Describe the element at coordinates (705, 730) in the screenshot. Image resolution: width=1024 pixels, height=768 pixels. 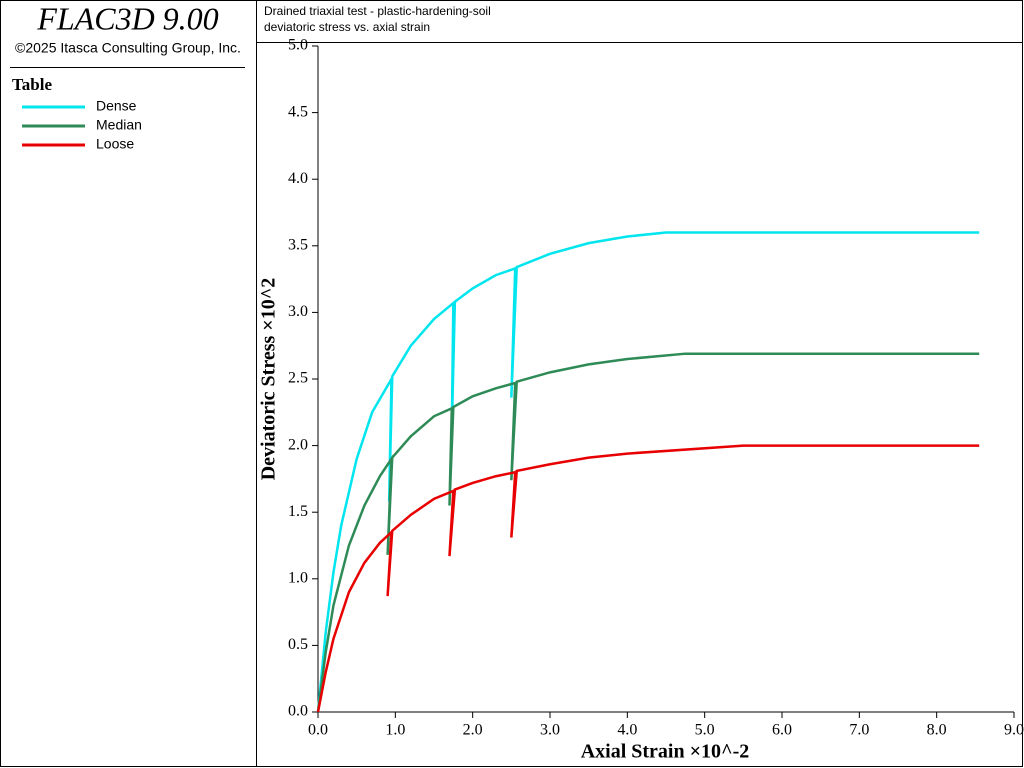
I see `x-tick-label: 5.0` at that location.